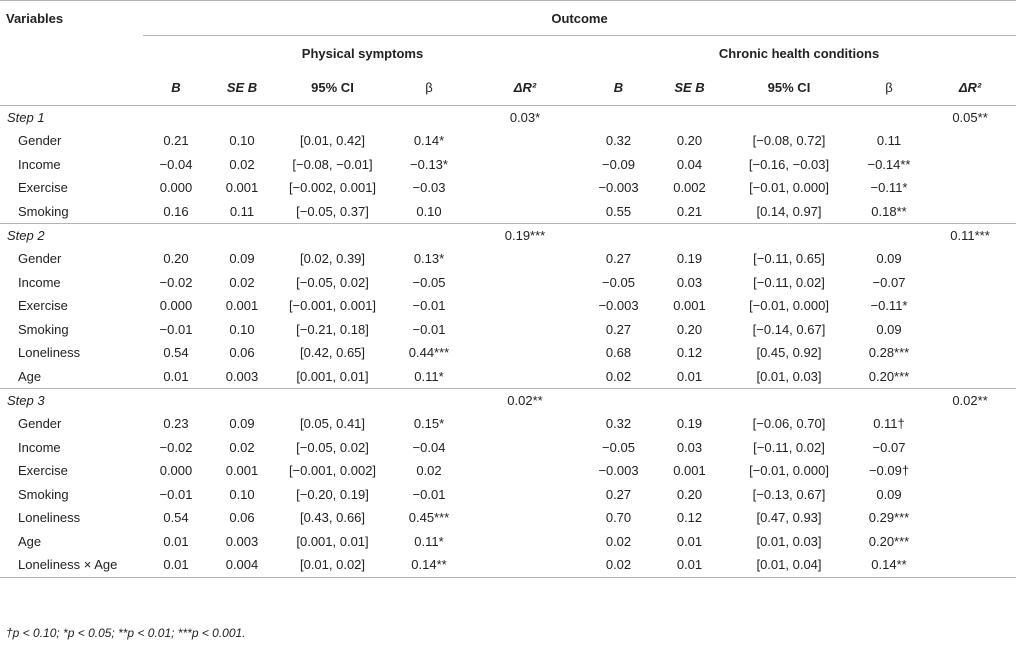 The height and width of the screenshot is (650, 1016). Describe the element at coordinates (508, 118) in the screenshot. I see `step-row: Step 1 0.03* 0.05**` at that location.